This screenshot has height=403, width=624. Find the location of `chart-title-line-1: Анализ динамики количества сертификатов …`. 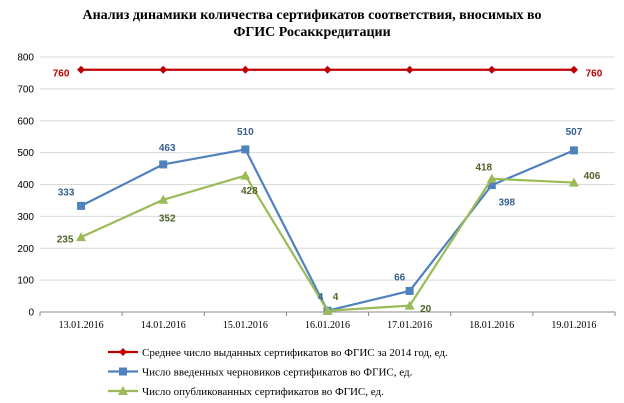

chart-title-line-1: Анализ динамики количества сертификатов … is located at coordinates (312, 15).